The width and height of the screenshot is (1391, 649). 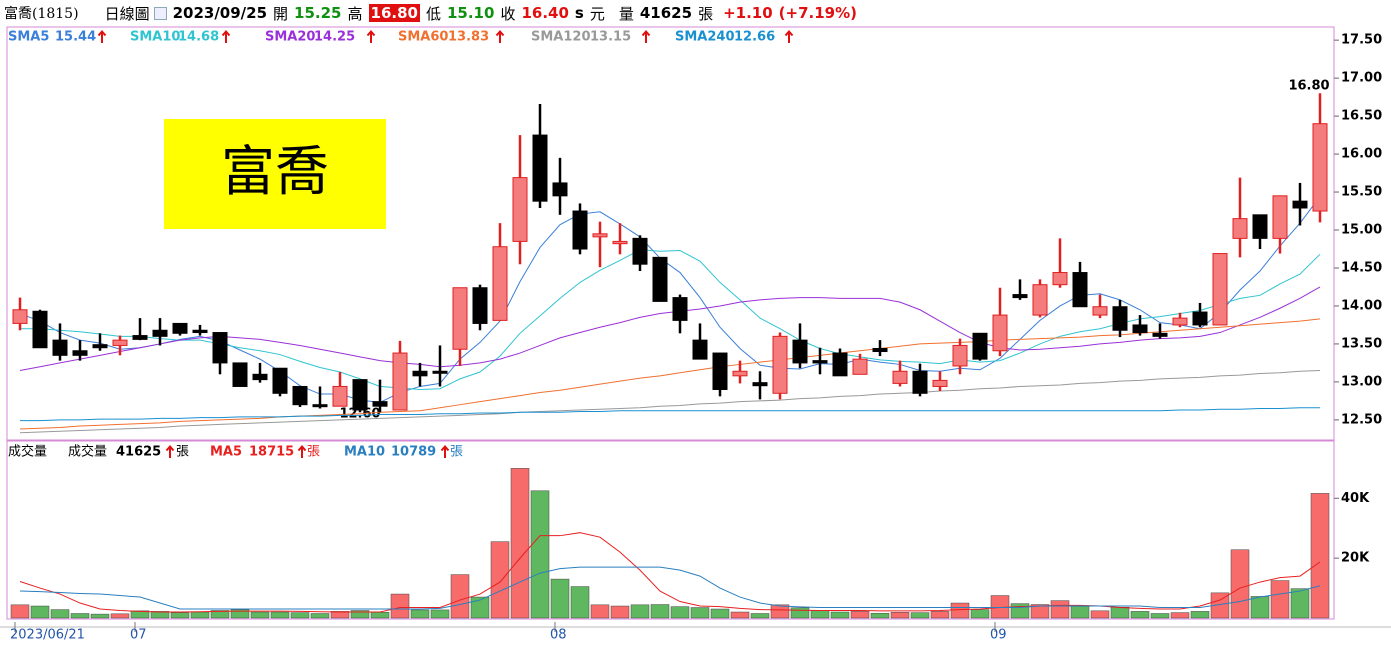 I want to click on y-tick-label: 17.50, so click(x=1361, y=40).